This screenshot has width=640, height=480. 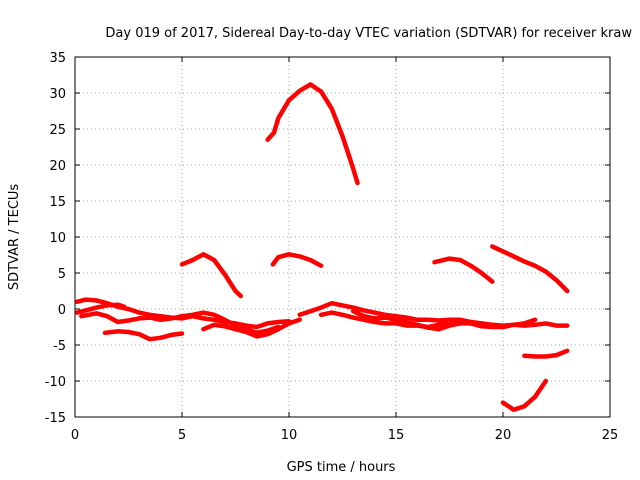 What do you see at coordinates (289, 435) in the screenshot?
I see `x-tick-label: 10` at bounding box center [289, 435].